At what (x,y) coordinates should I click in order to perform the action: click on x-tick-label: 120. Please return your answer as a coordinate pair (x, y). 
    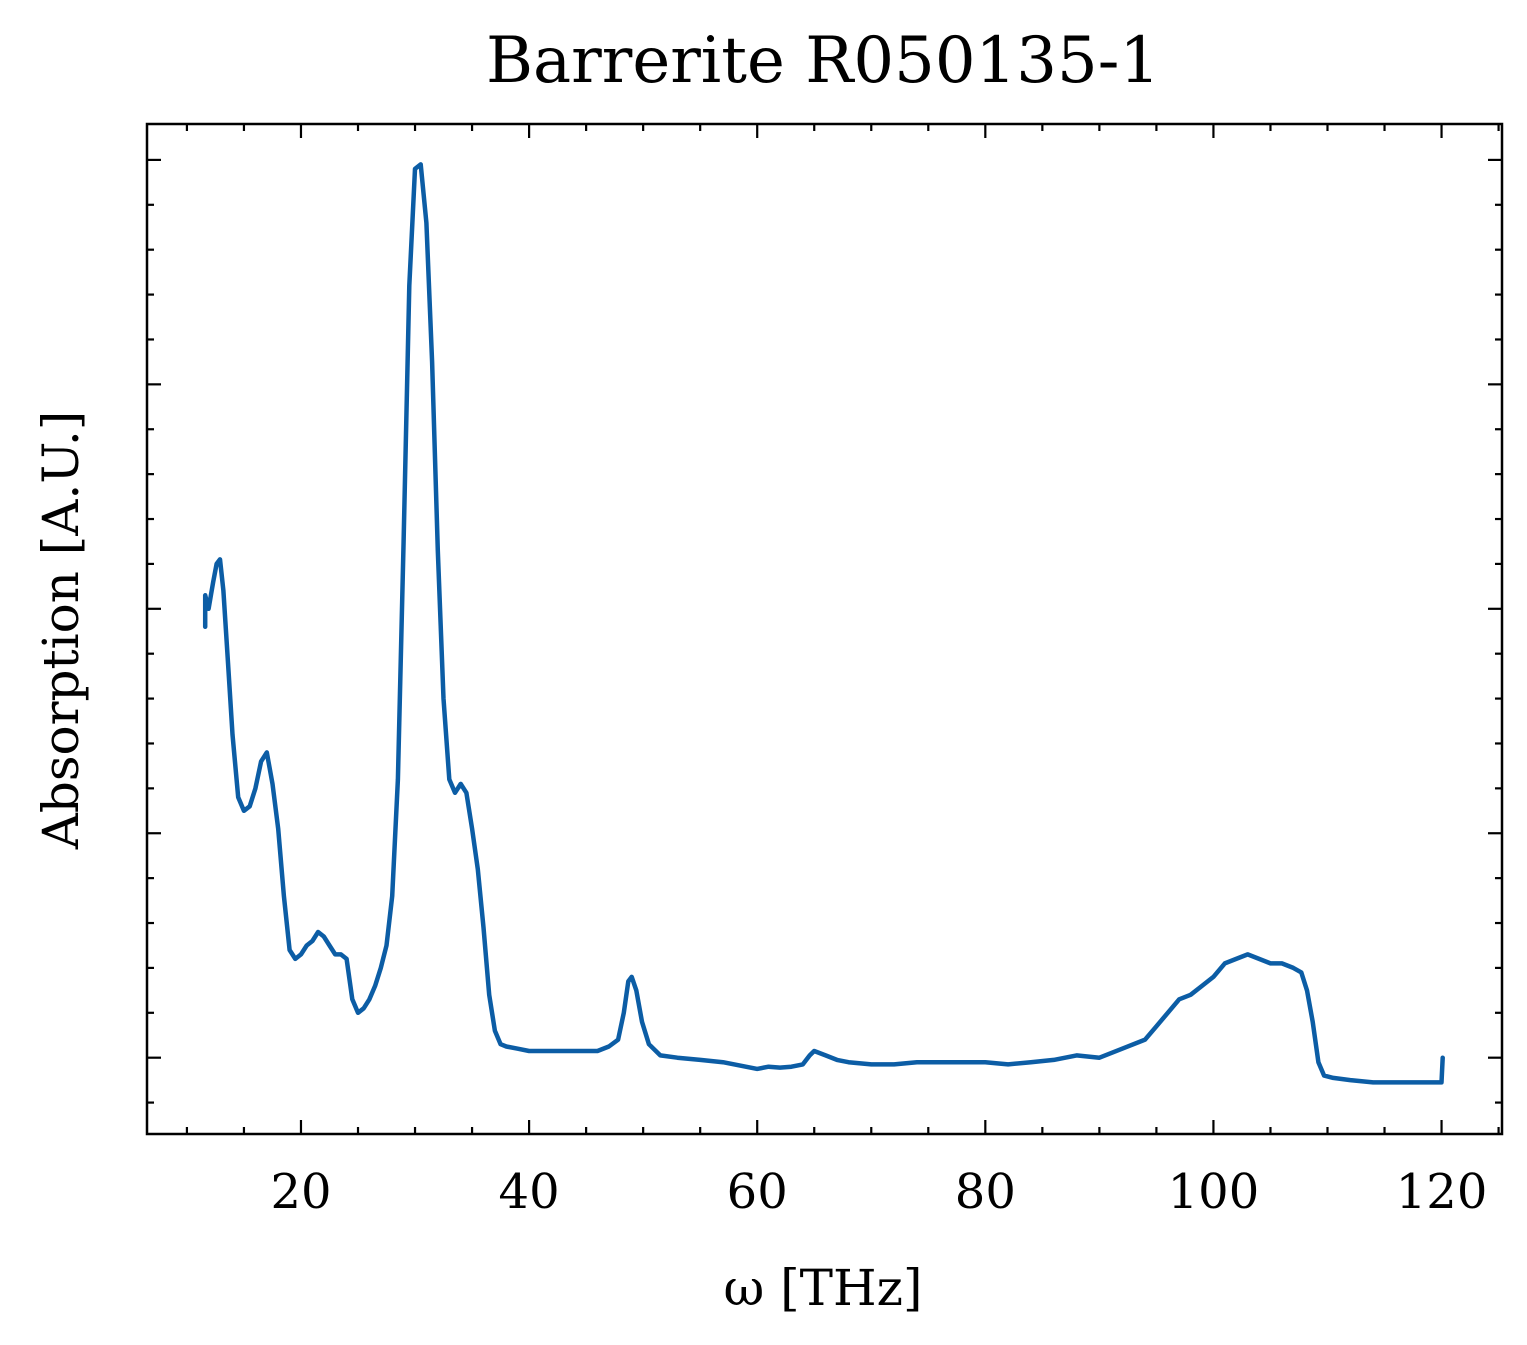
    Looking at the image, I should click on (1442, 1192).